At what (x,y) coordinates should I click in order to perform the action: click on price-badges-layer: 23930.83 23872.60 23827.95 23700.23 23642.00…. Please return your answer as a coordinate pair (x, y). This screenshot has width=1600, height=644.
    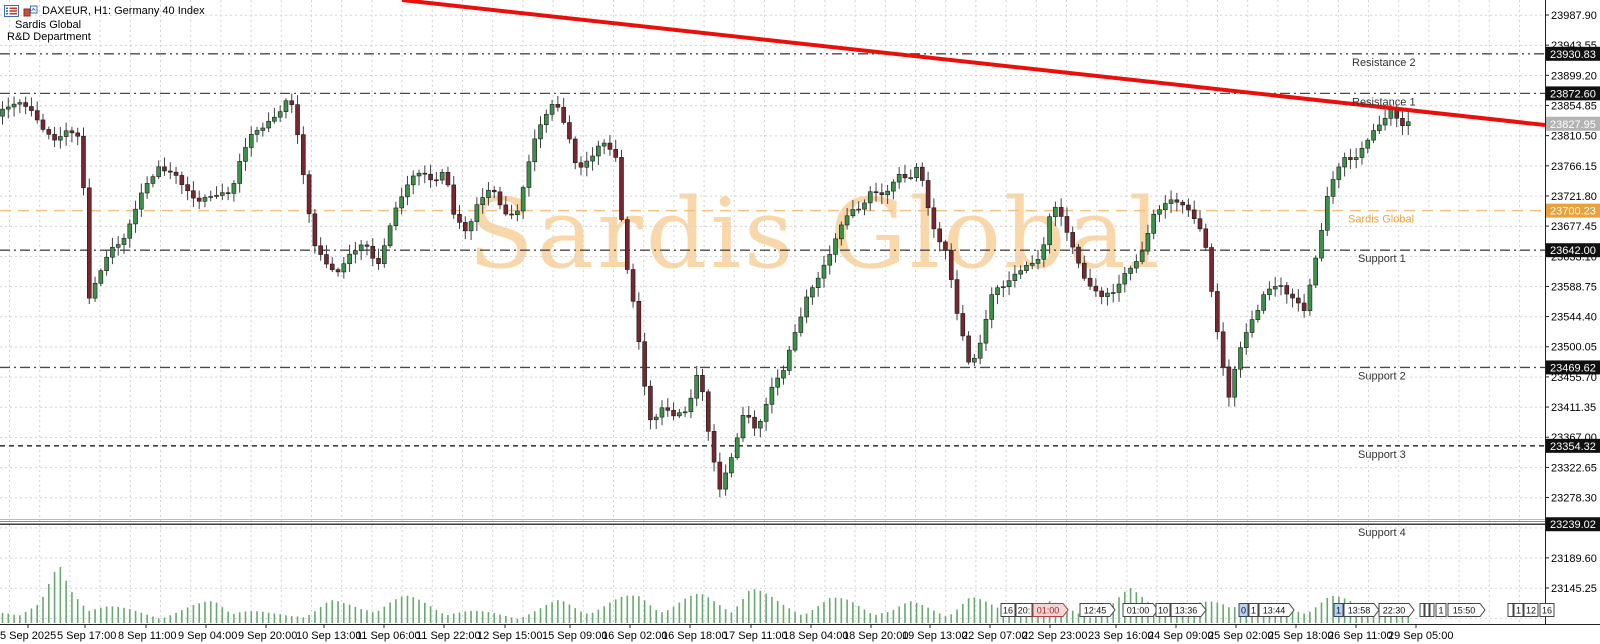
    Looking at the image, I should click on (1573, 289).